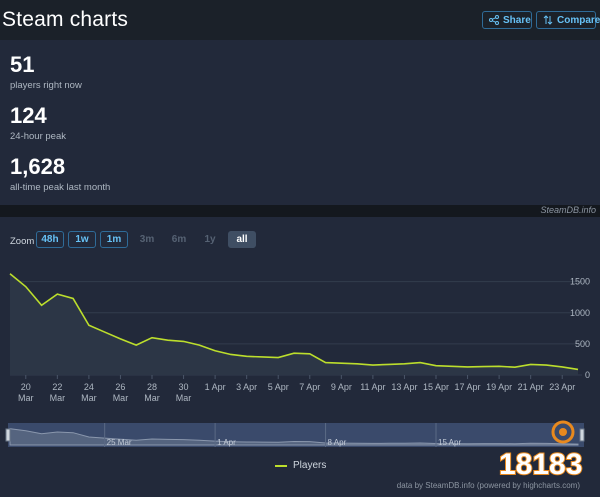  What do you see at coordinates (341, 387) in the screenshot?
I see `x-tick-label: 9 Apr` at bounding box center [341, 387].